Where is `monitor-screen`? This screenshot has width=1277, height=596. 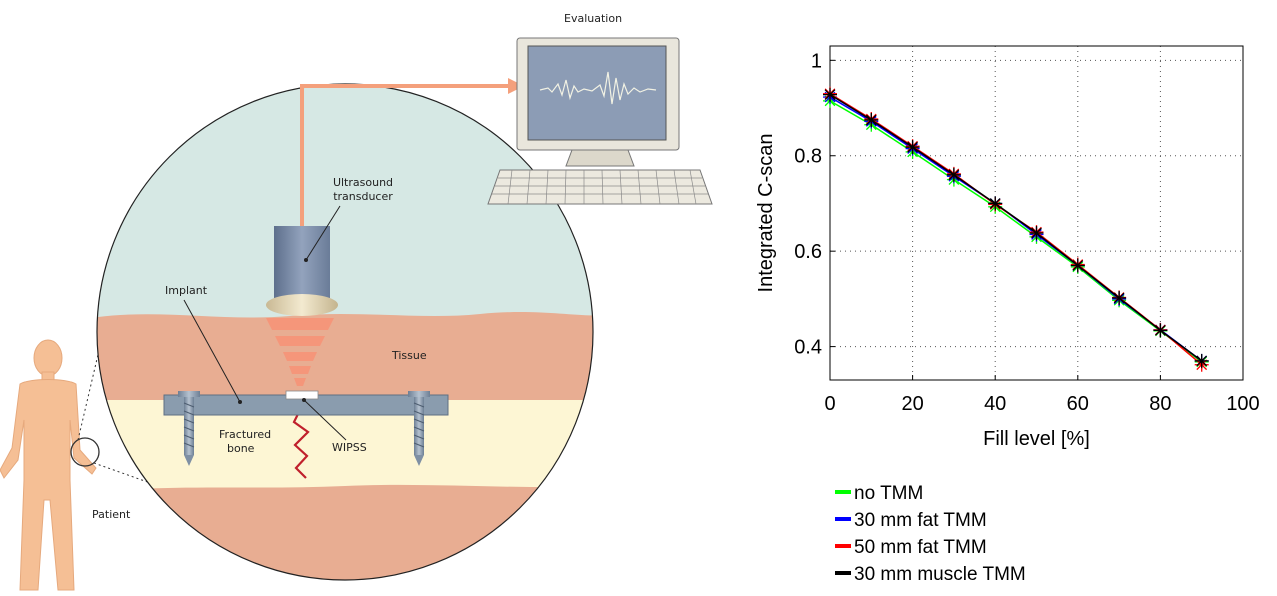 monitor-screen is located at coordinates (597, 93).